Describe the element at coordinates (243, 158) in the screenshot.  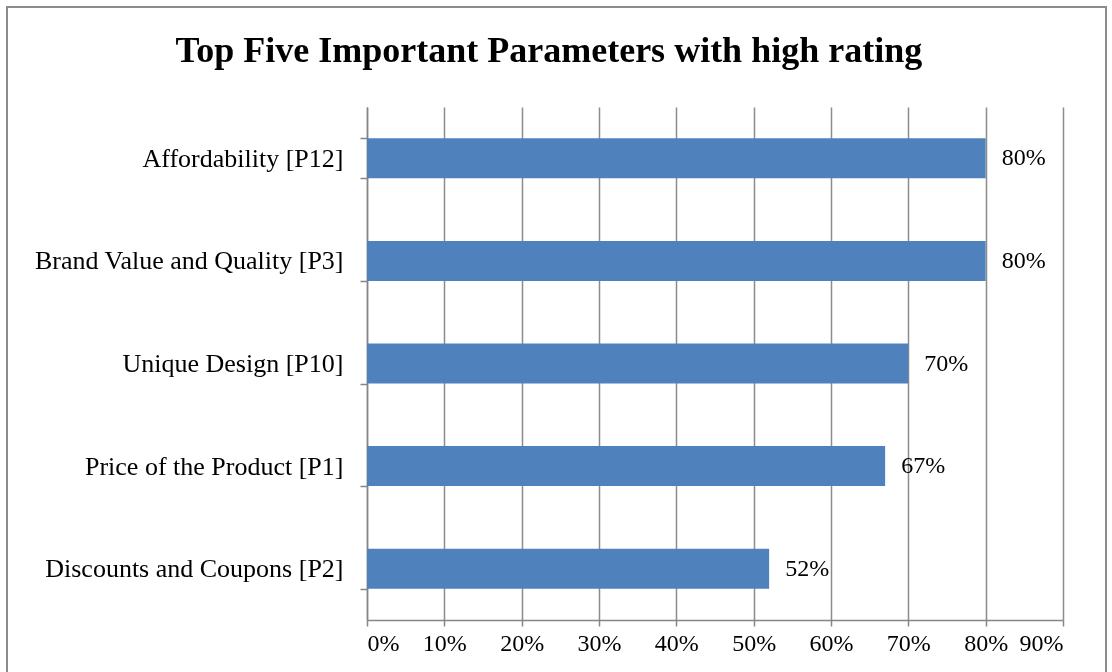
I see `y-tick-label: Affordability [P12]` at that location.